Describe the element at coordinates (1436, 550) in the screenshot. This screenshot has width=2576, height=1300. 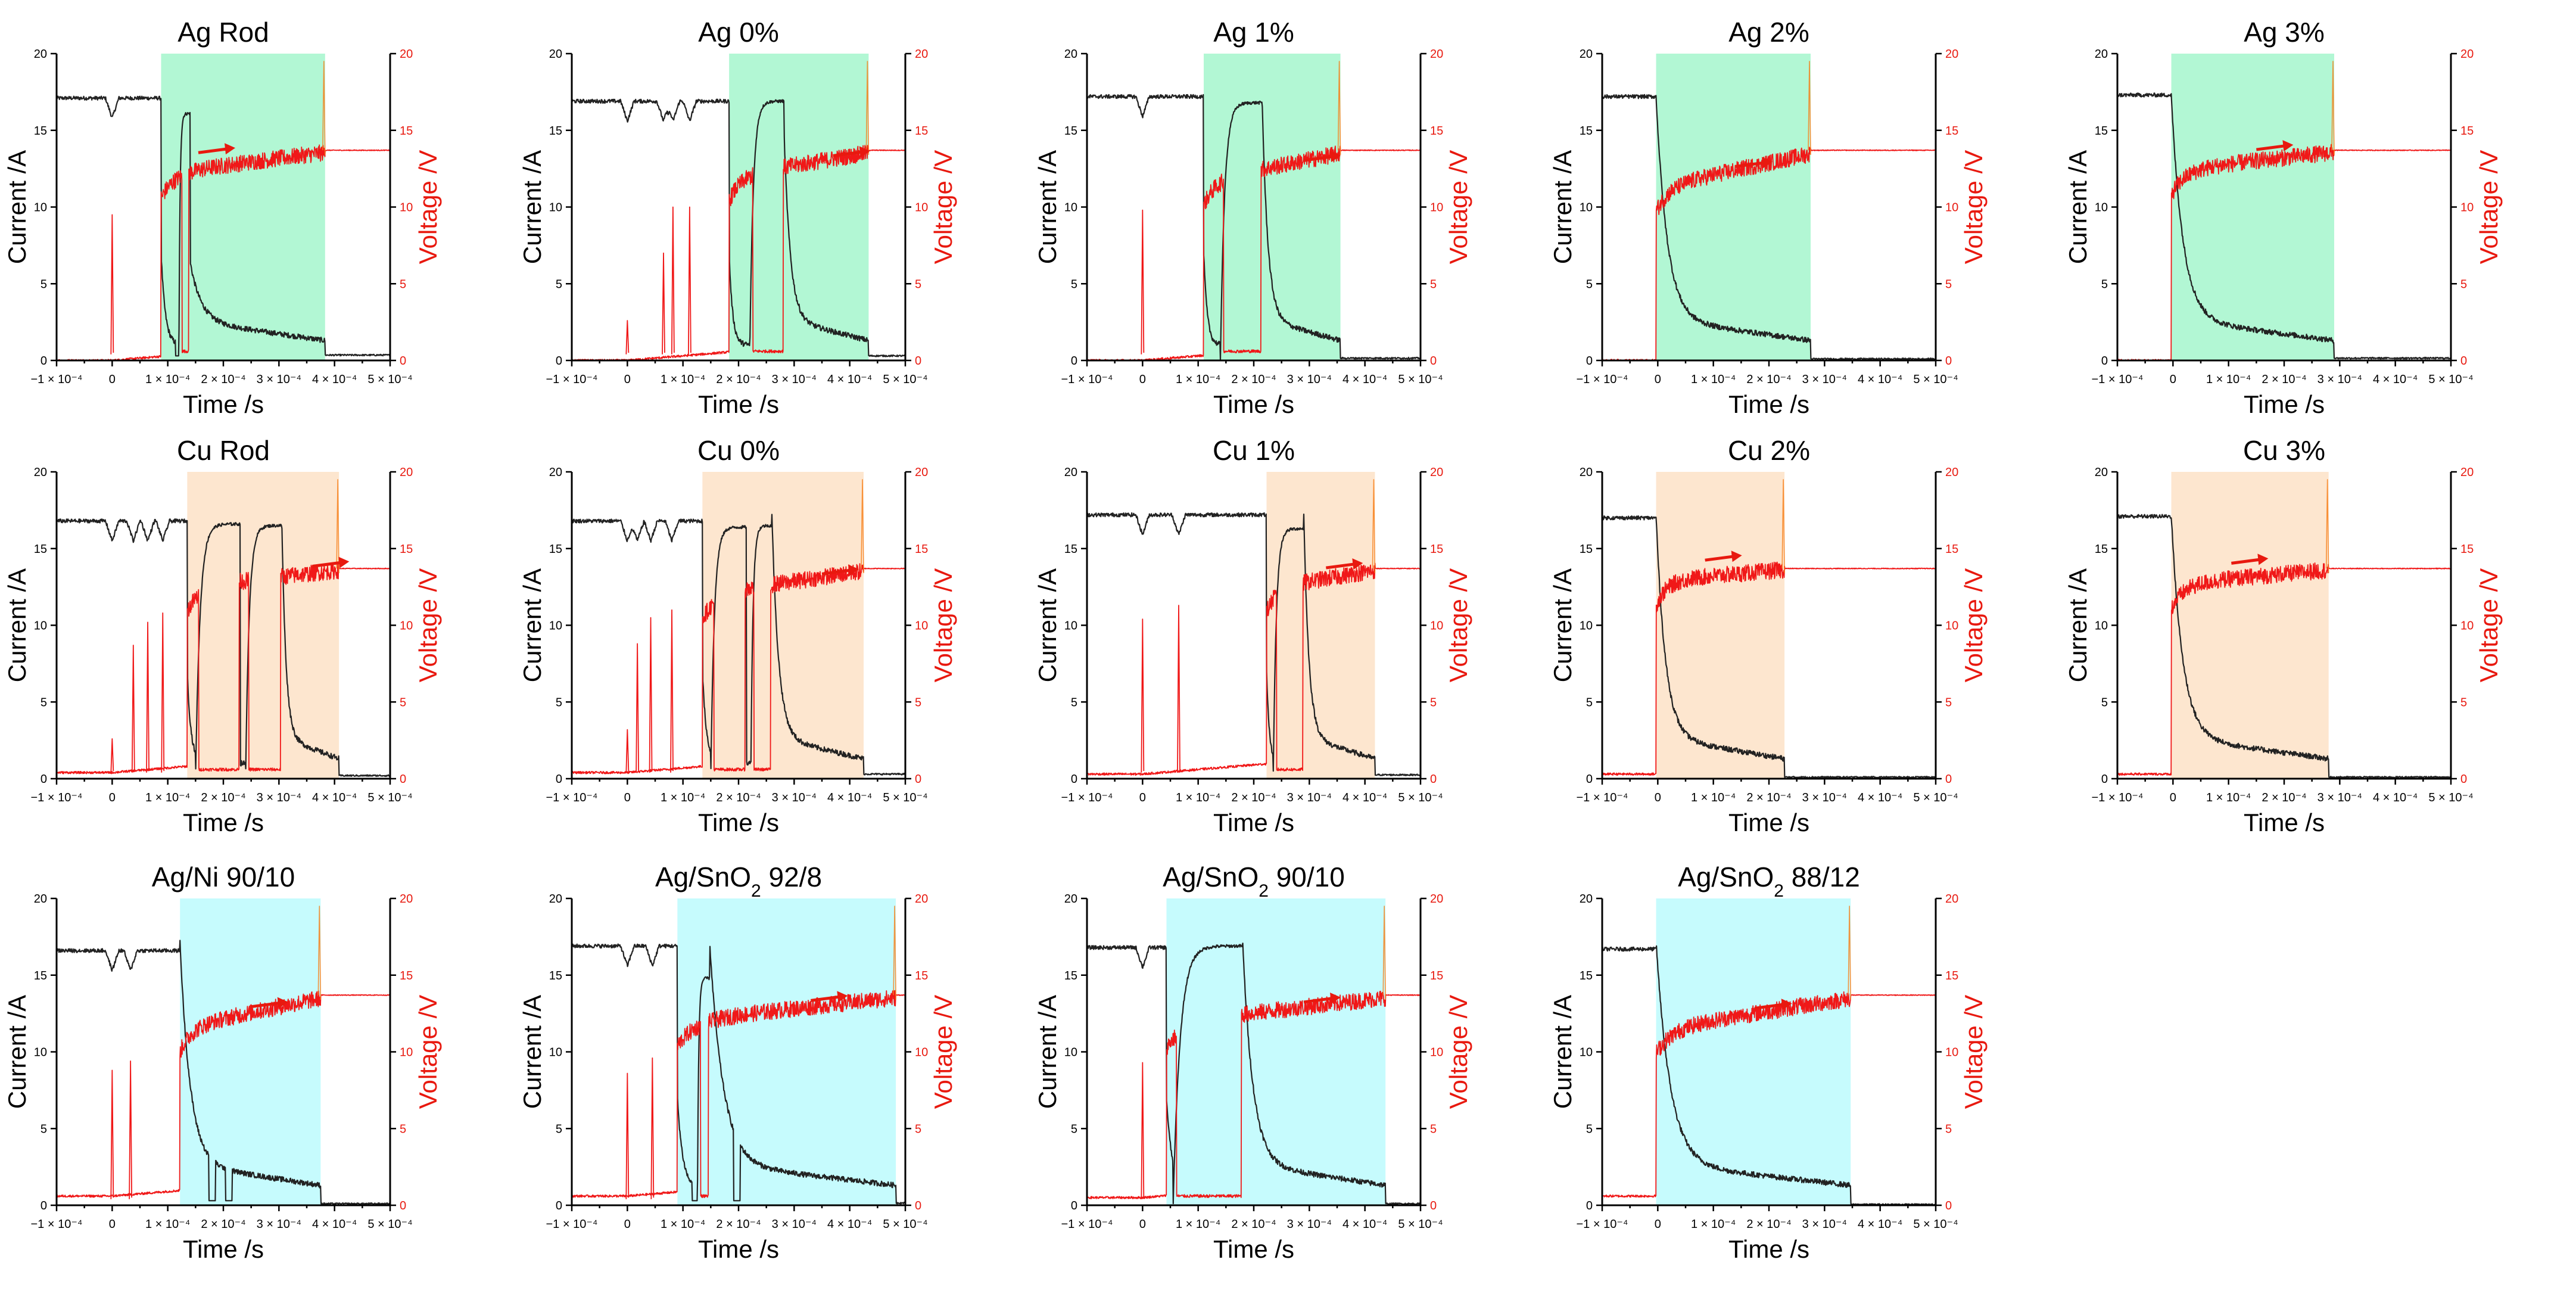
I see `y-right-tick-label-cu-1-3: 15` at that location.